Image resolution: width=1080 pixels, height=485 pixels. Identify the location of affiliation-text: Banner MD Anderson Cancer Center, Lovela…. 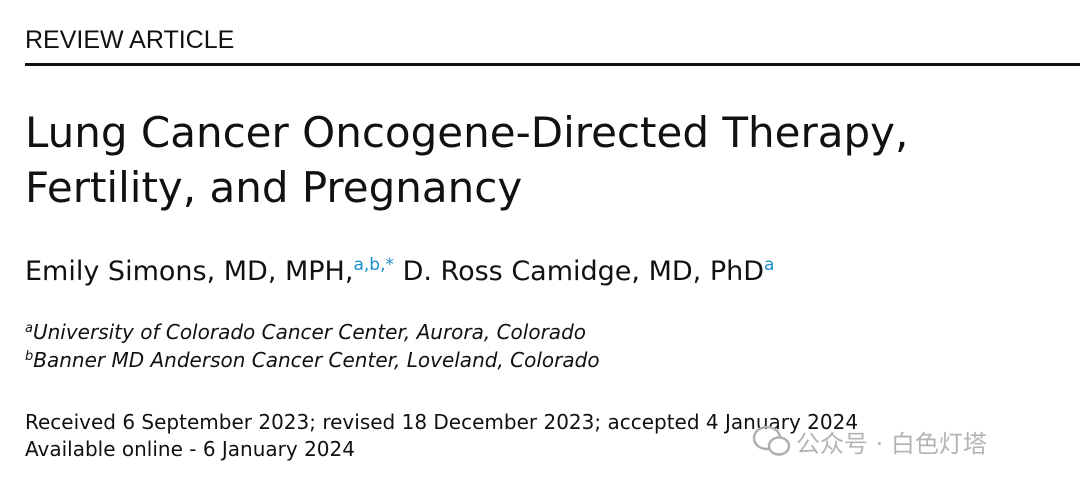
(316, 360).